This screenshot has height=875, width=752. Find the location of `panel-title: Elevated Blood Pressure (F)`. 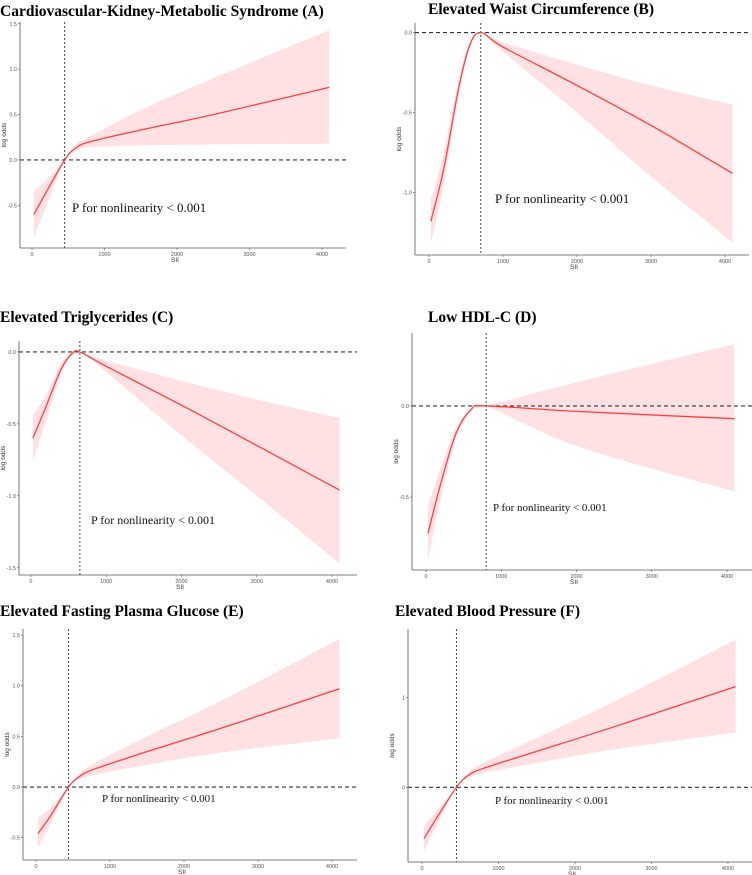

panel-title: Elevated Blood Pressure (F) is located at coordinates (487, 611).